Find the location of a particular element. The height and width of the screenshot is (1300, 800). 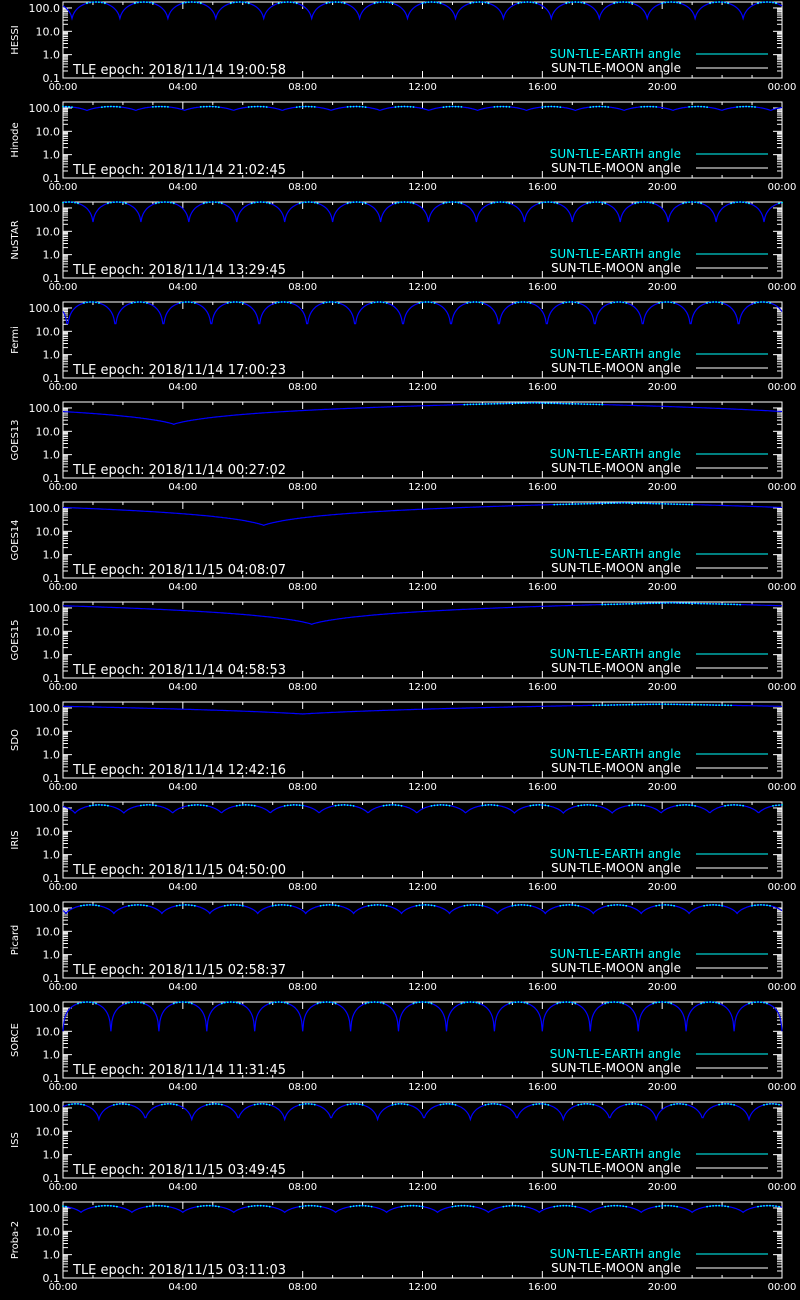

x-tick-label: 20:00 is located at coordinates (662, 287).